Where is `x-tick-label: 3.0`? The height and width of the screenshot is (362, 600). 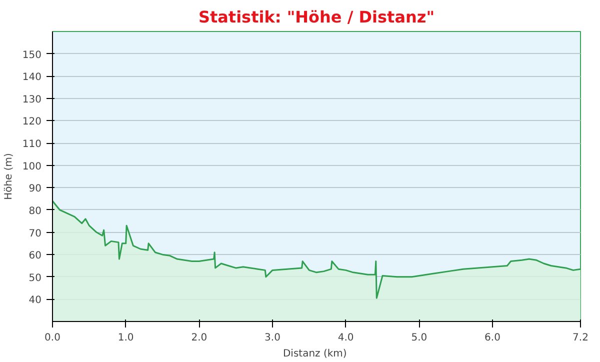 x-tick-label: 3.0 is located at coordinates (272, 338).